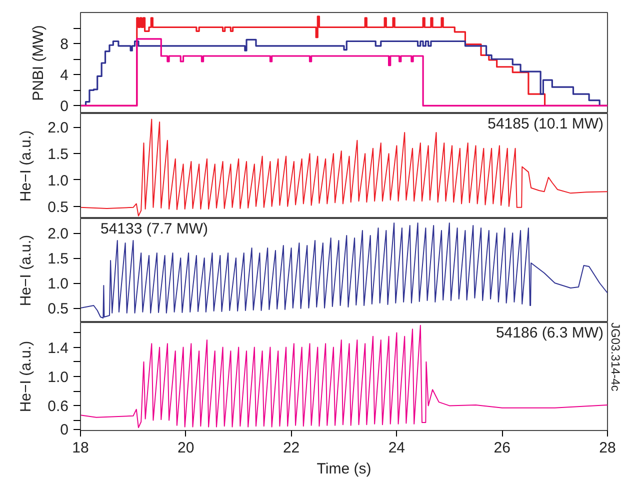 This screenshot has width=629, height=481. I want to click on x-tick-label: 22, so click(291, 448).